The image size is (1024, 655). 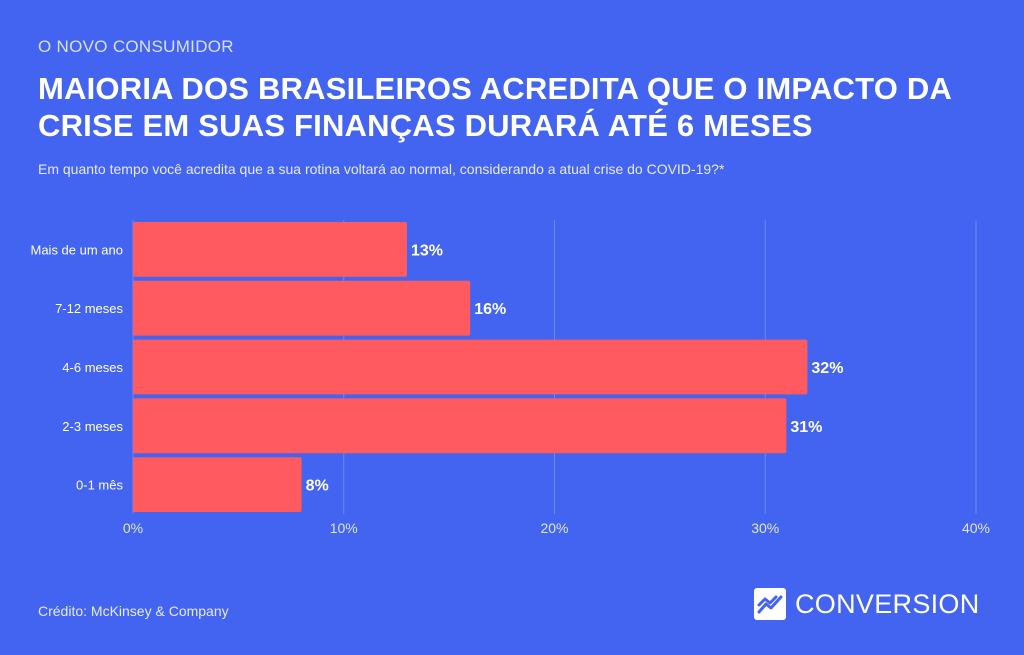 I want to click on x-tick-label: 20%, so click(x=554, y=528).